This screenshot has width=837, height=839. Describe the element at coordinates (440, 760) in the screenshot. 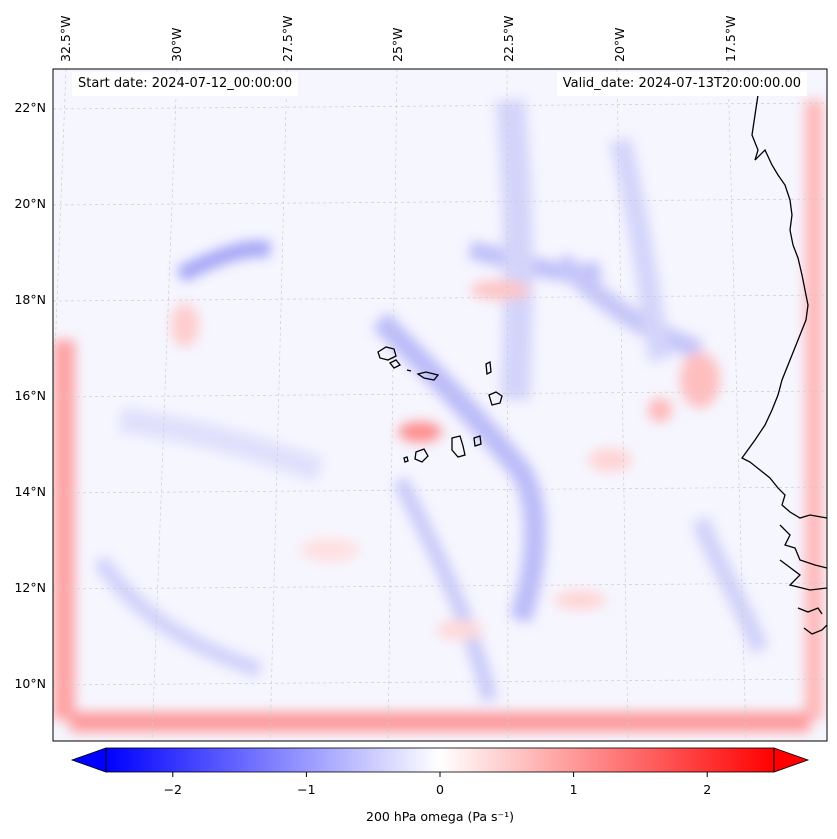

I see `colorbar-gradient` at that location.